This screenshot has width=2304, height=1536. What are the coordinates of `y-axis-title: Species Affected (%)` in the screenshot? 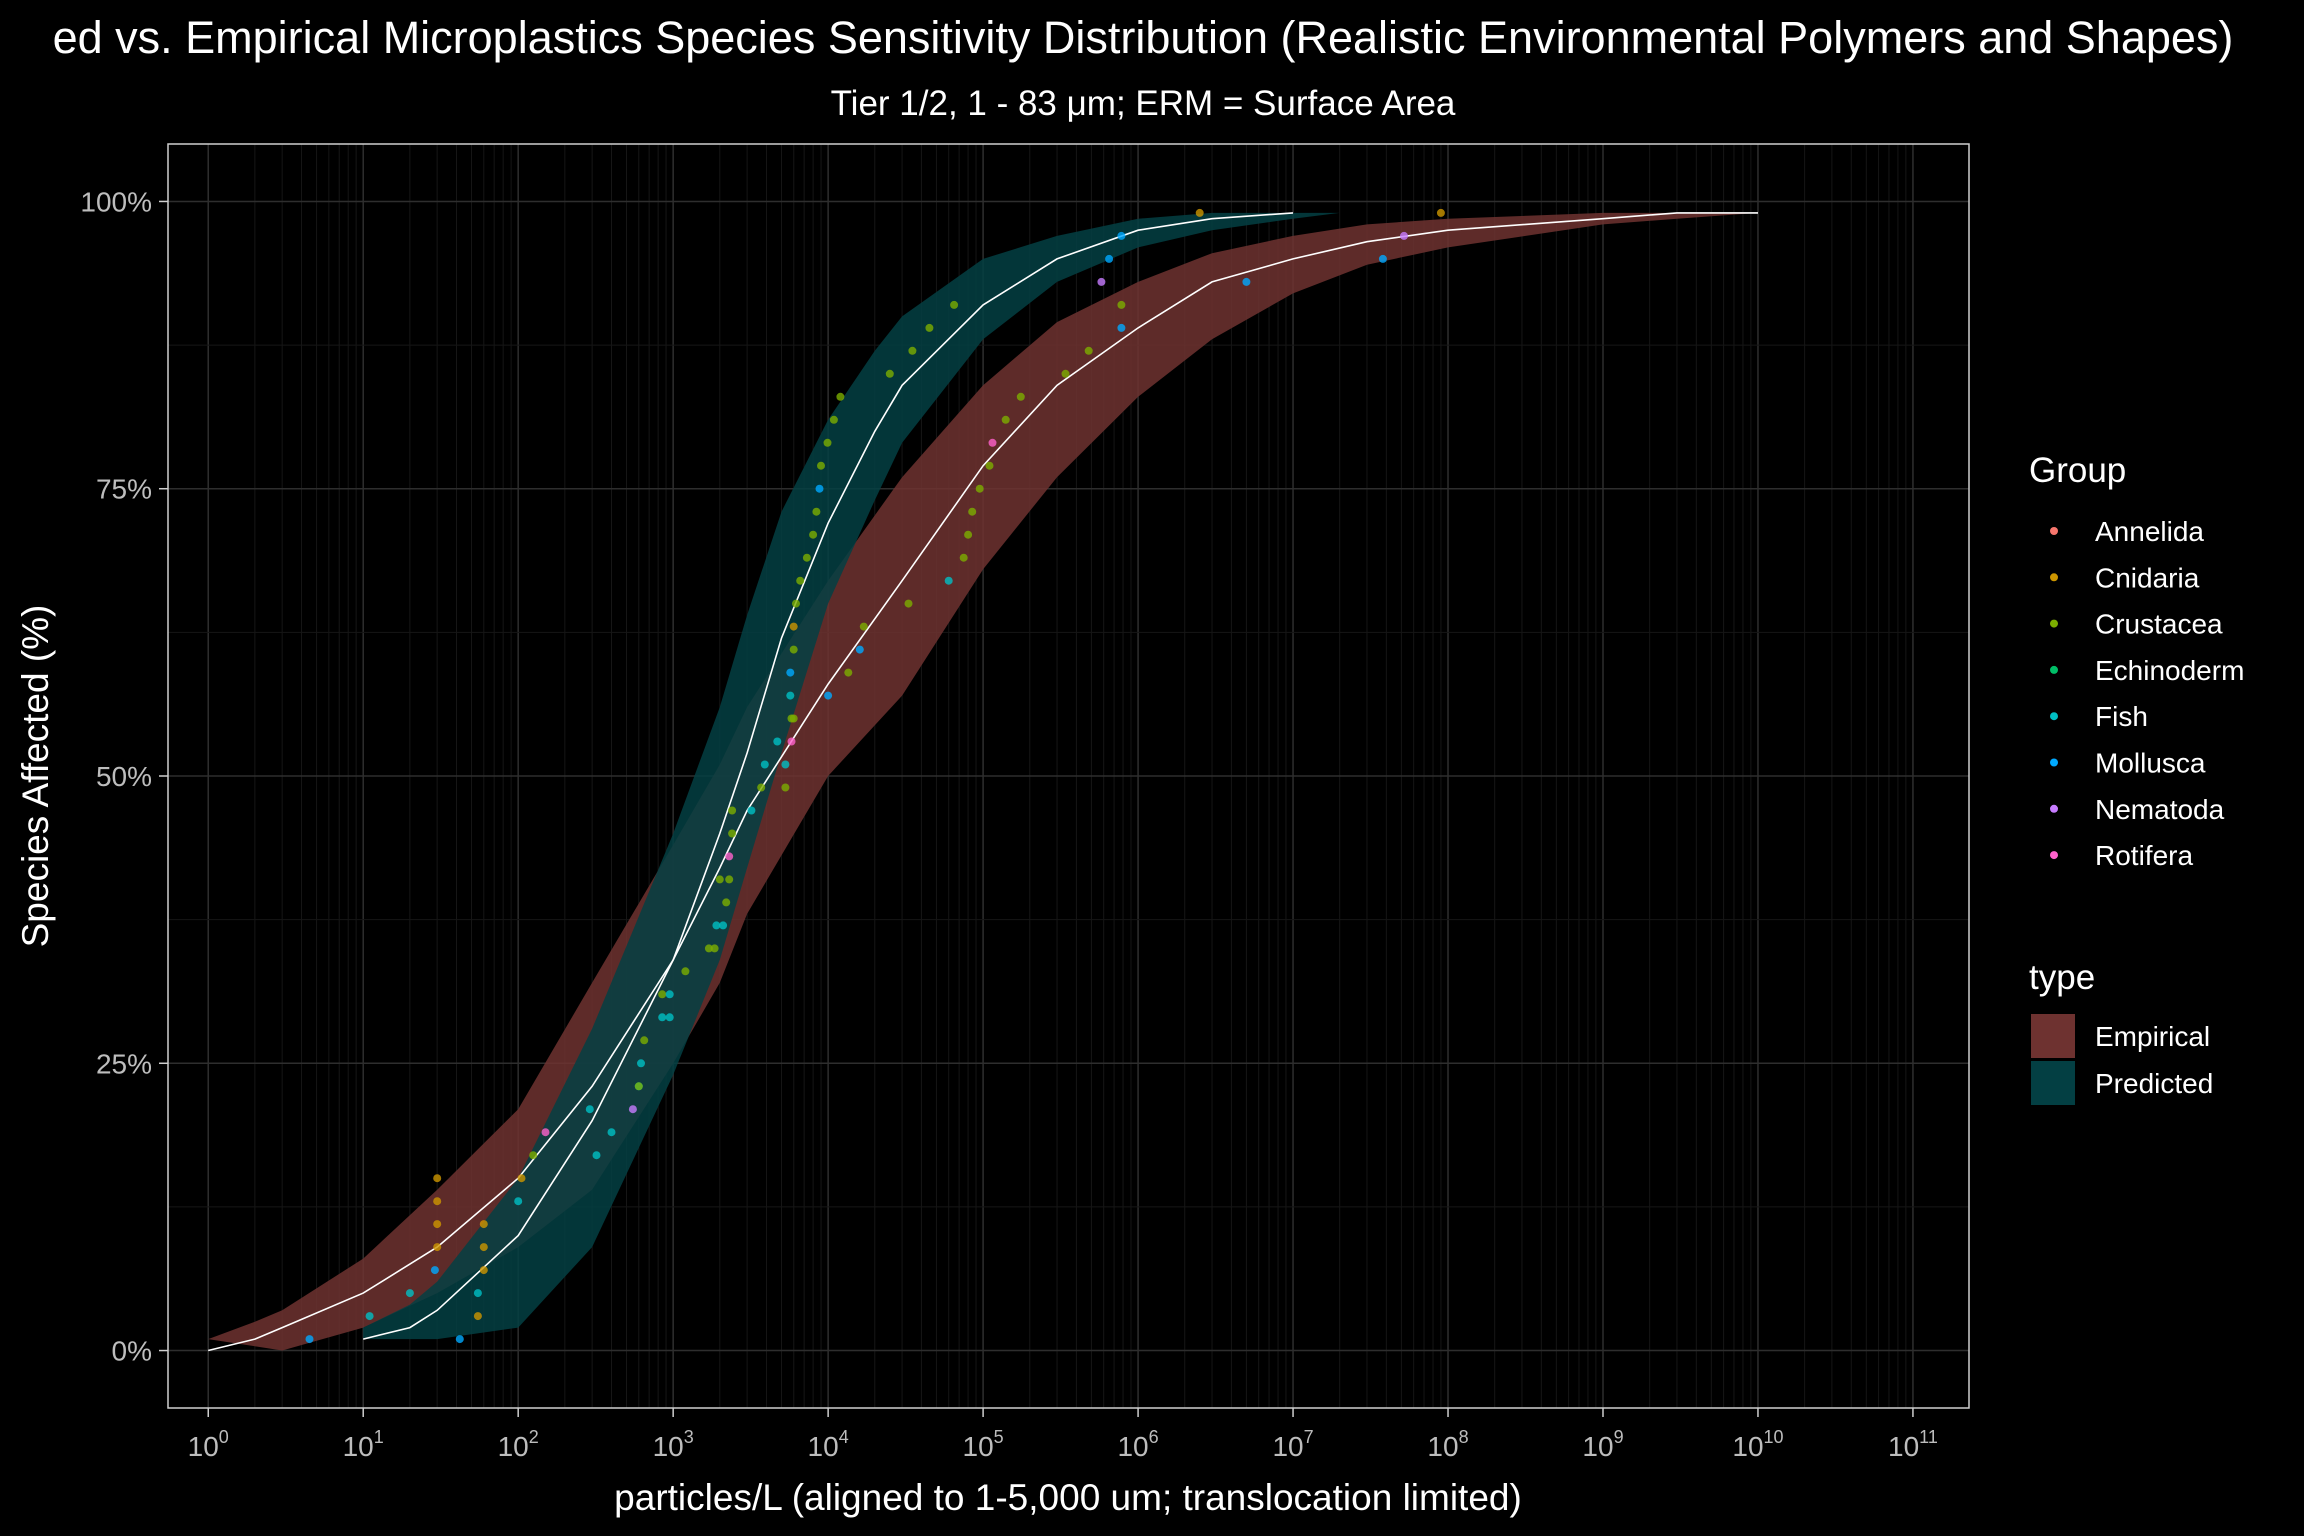 It's located at (35, 776).